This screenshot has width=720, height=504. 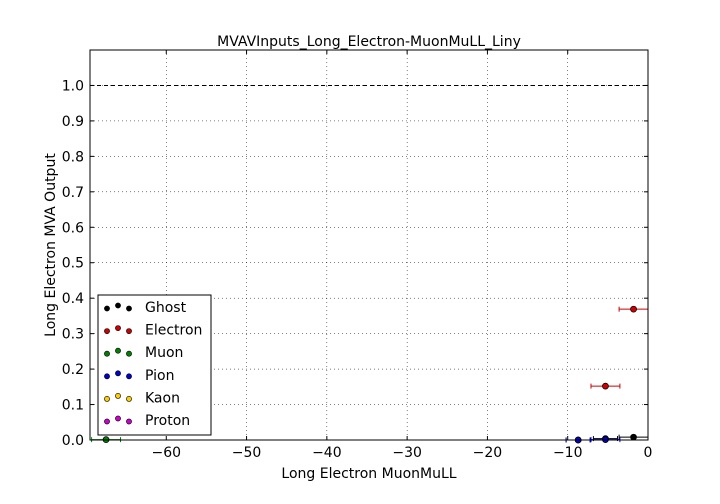 I want to click on legend: Ghost Electron Muon Pion Kaon Proton, so click(x=154, y=365).